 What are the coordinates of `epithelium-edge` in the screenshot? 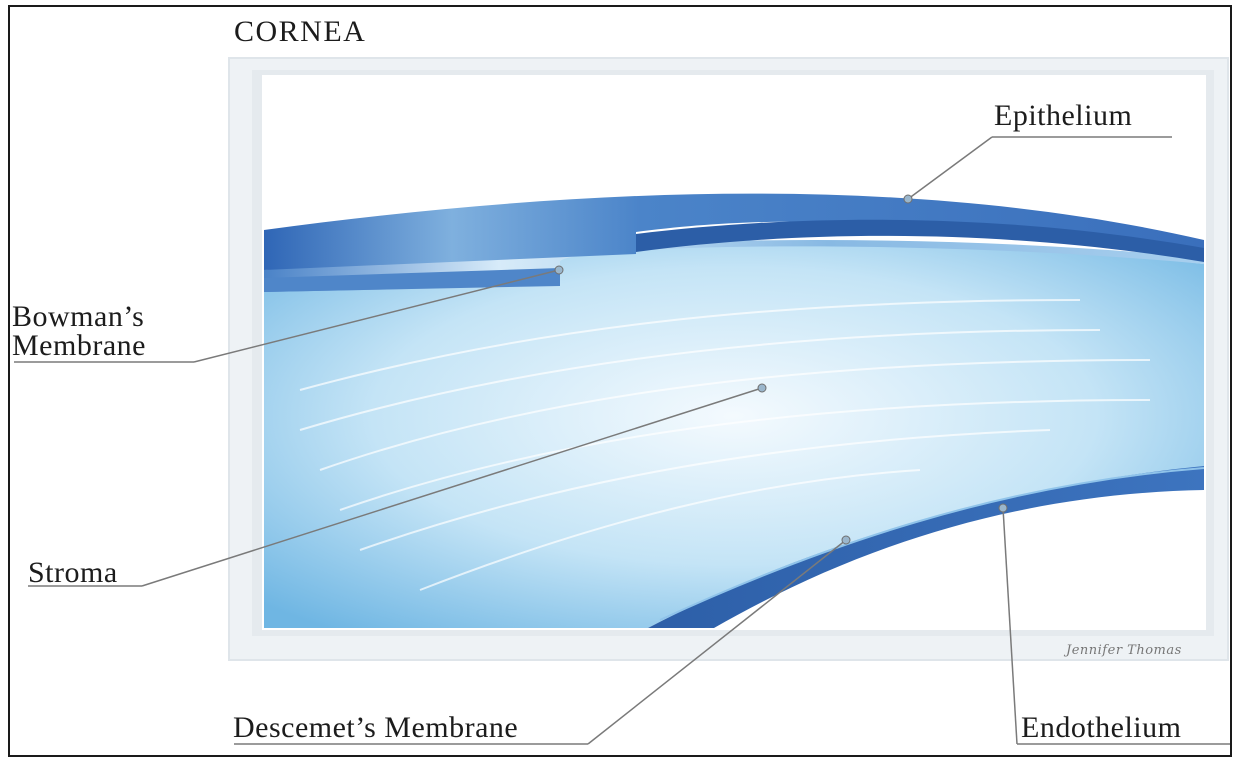 It's located at (920, 240).